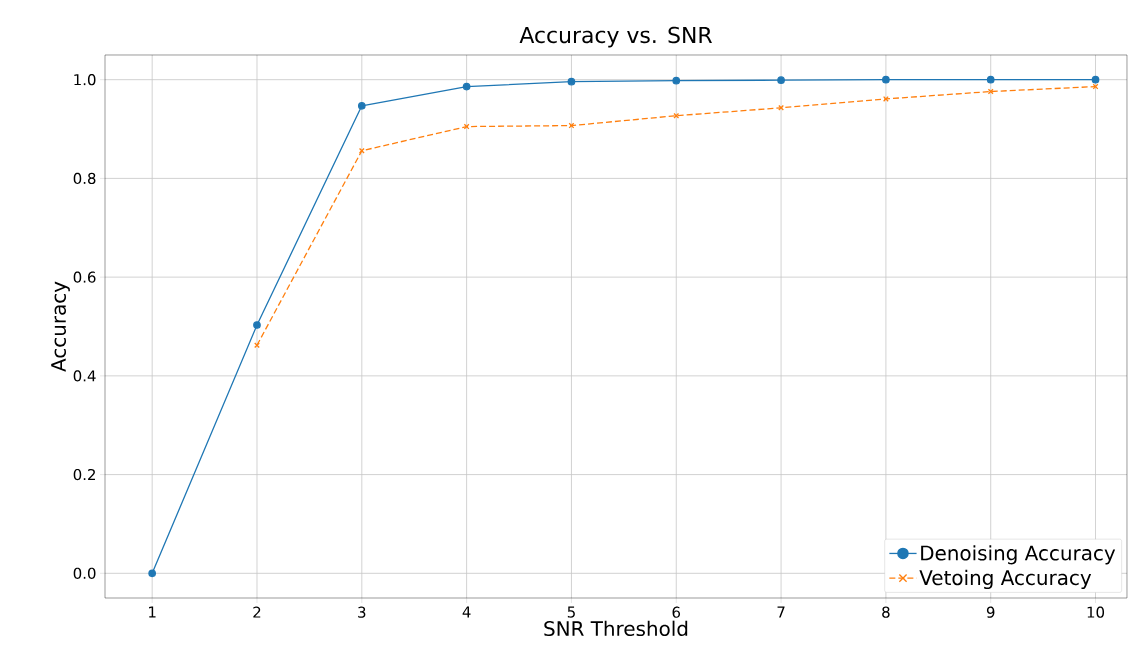 The image size is (1128, 663). I want to click on x-tick-label: 7, so click(781, 612).